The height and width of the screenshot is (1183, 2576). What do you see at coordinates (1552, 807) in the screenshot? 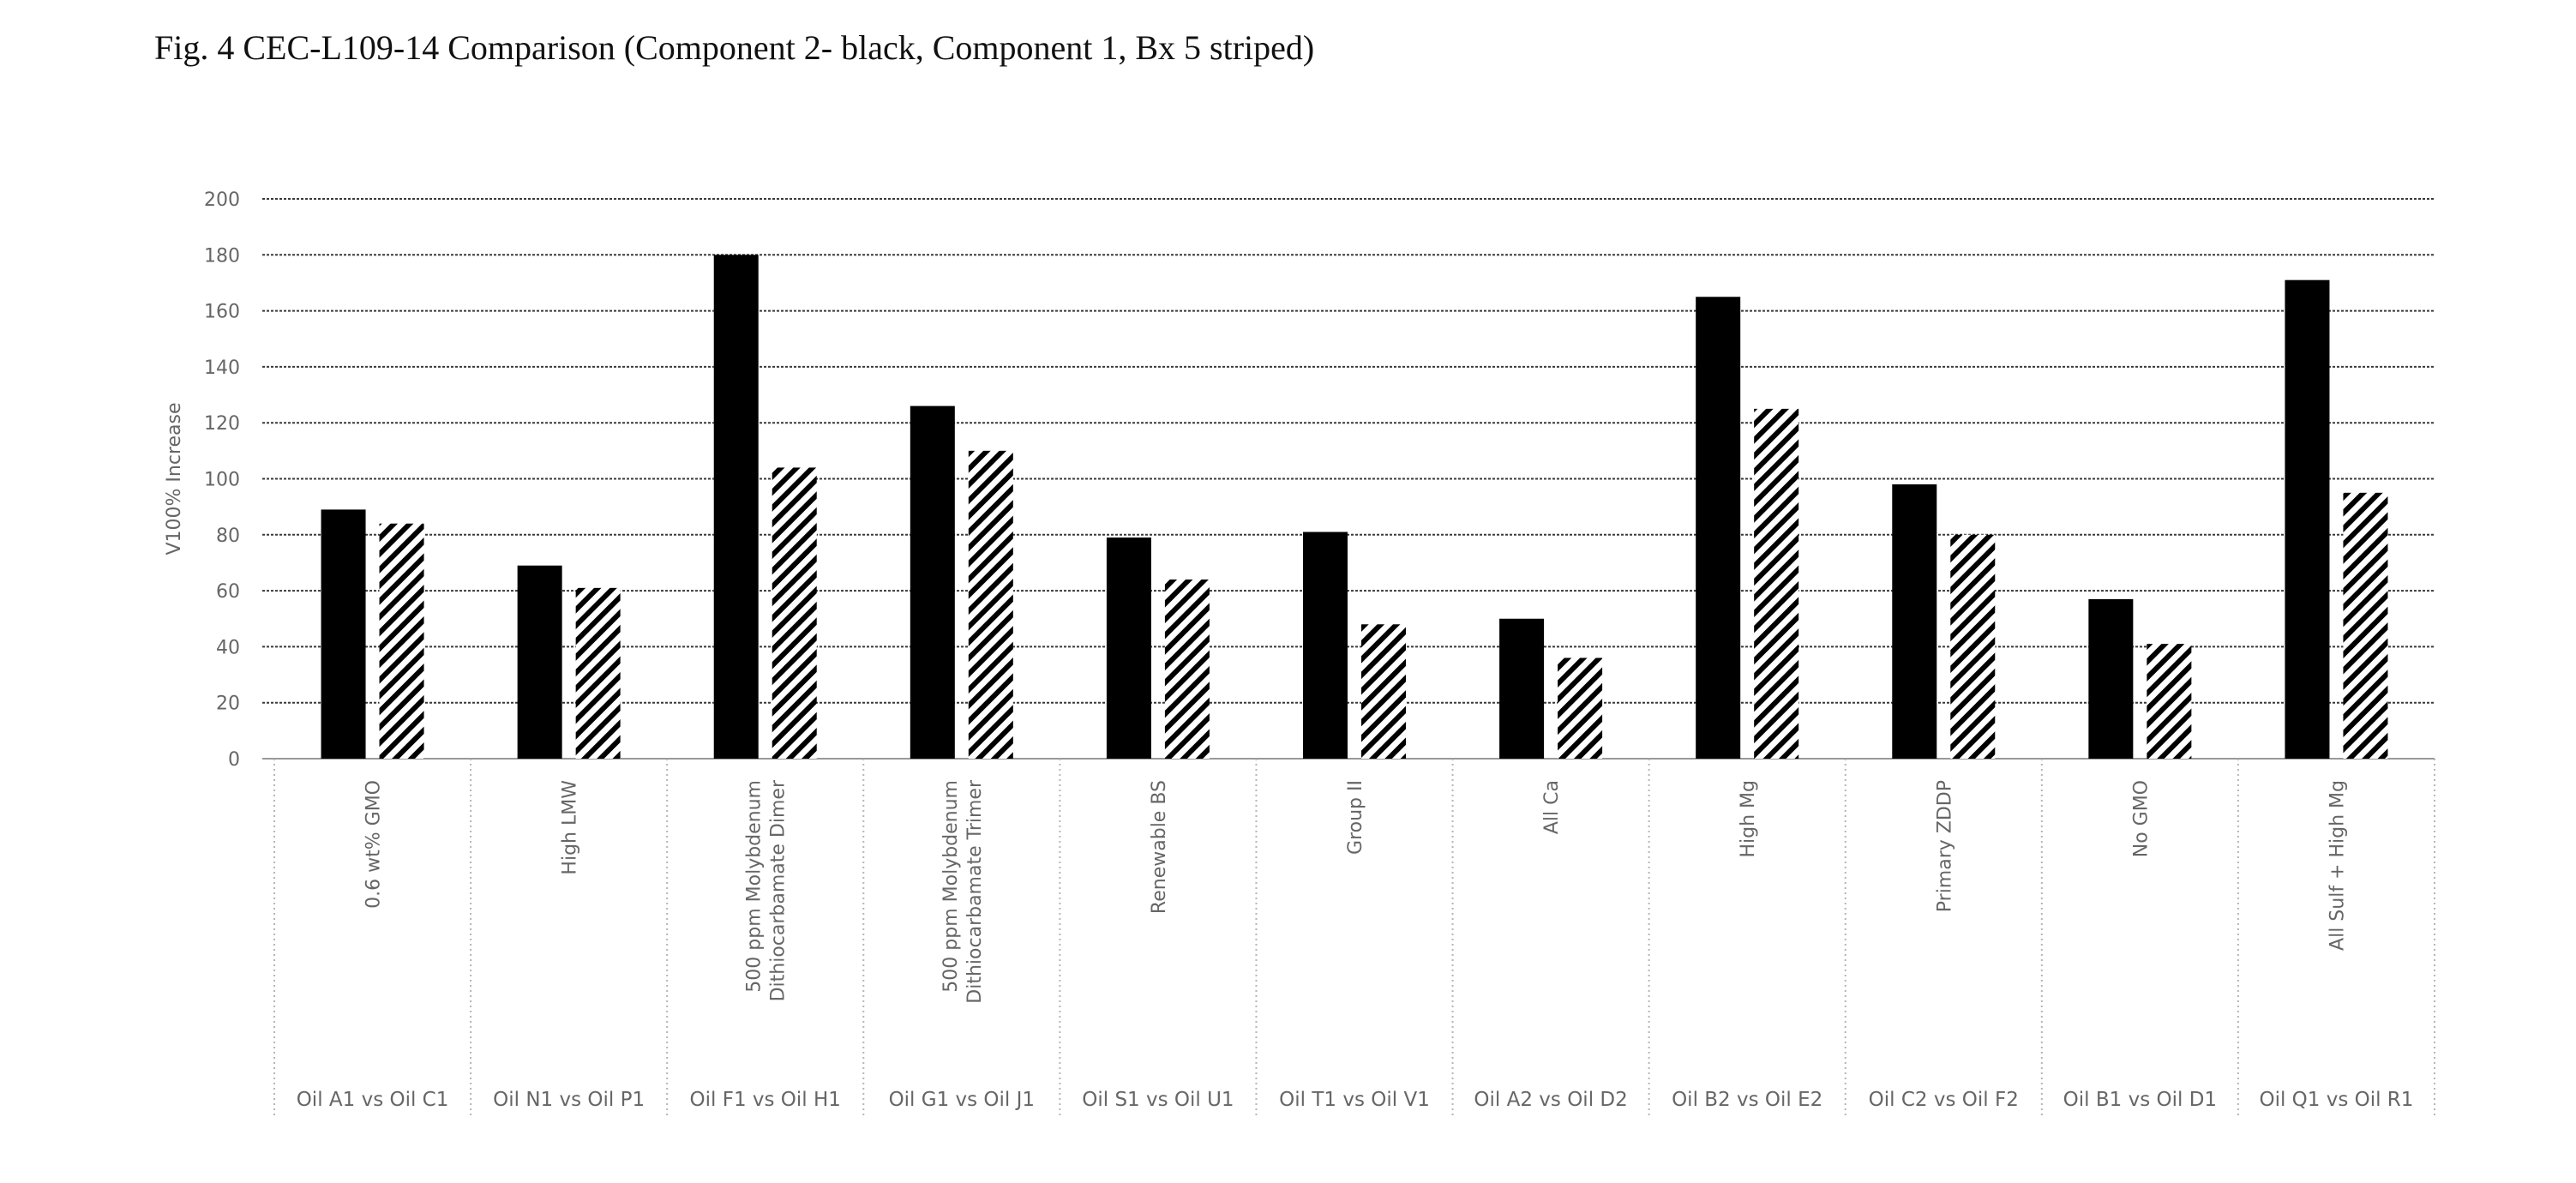
I see `category-label: All Ca` at bounding box center [1552, 807].